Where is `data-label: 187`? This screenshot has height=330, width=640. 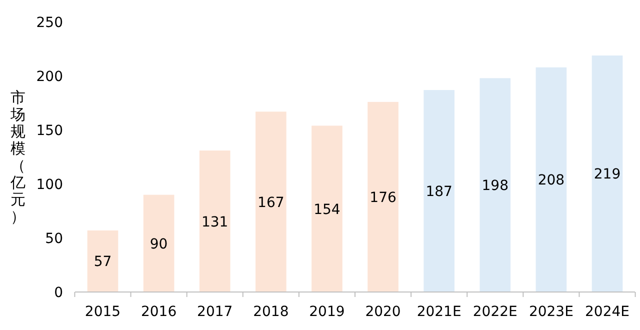
data-label: 187 is located at coordinates (439, 192).